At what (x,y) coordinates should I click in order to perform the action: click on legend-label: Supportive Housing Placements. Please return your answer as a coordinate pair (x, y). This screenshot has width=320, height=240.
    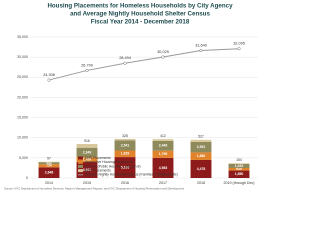
    Looking at the image, I should click on (109, 162).